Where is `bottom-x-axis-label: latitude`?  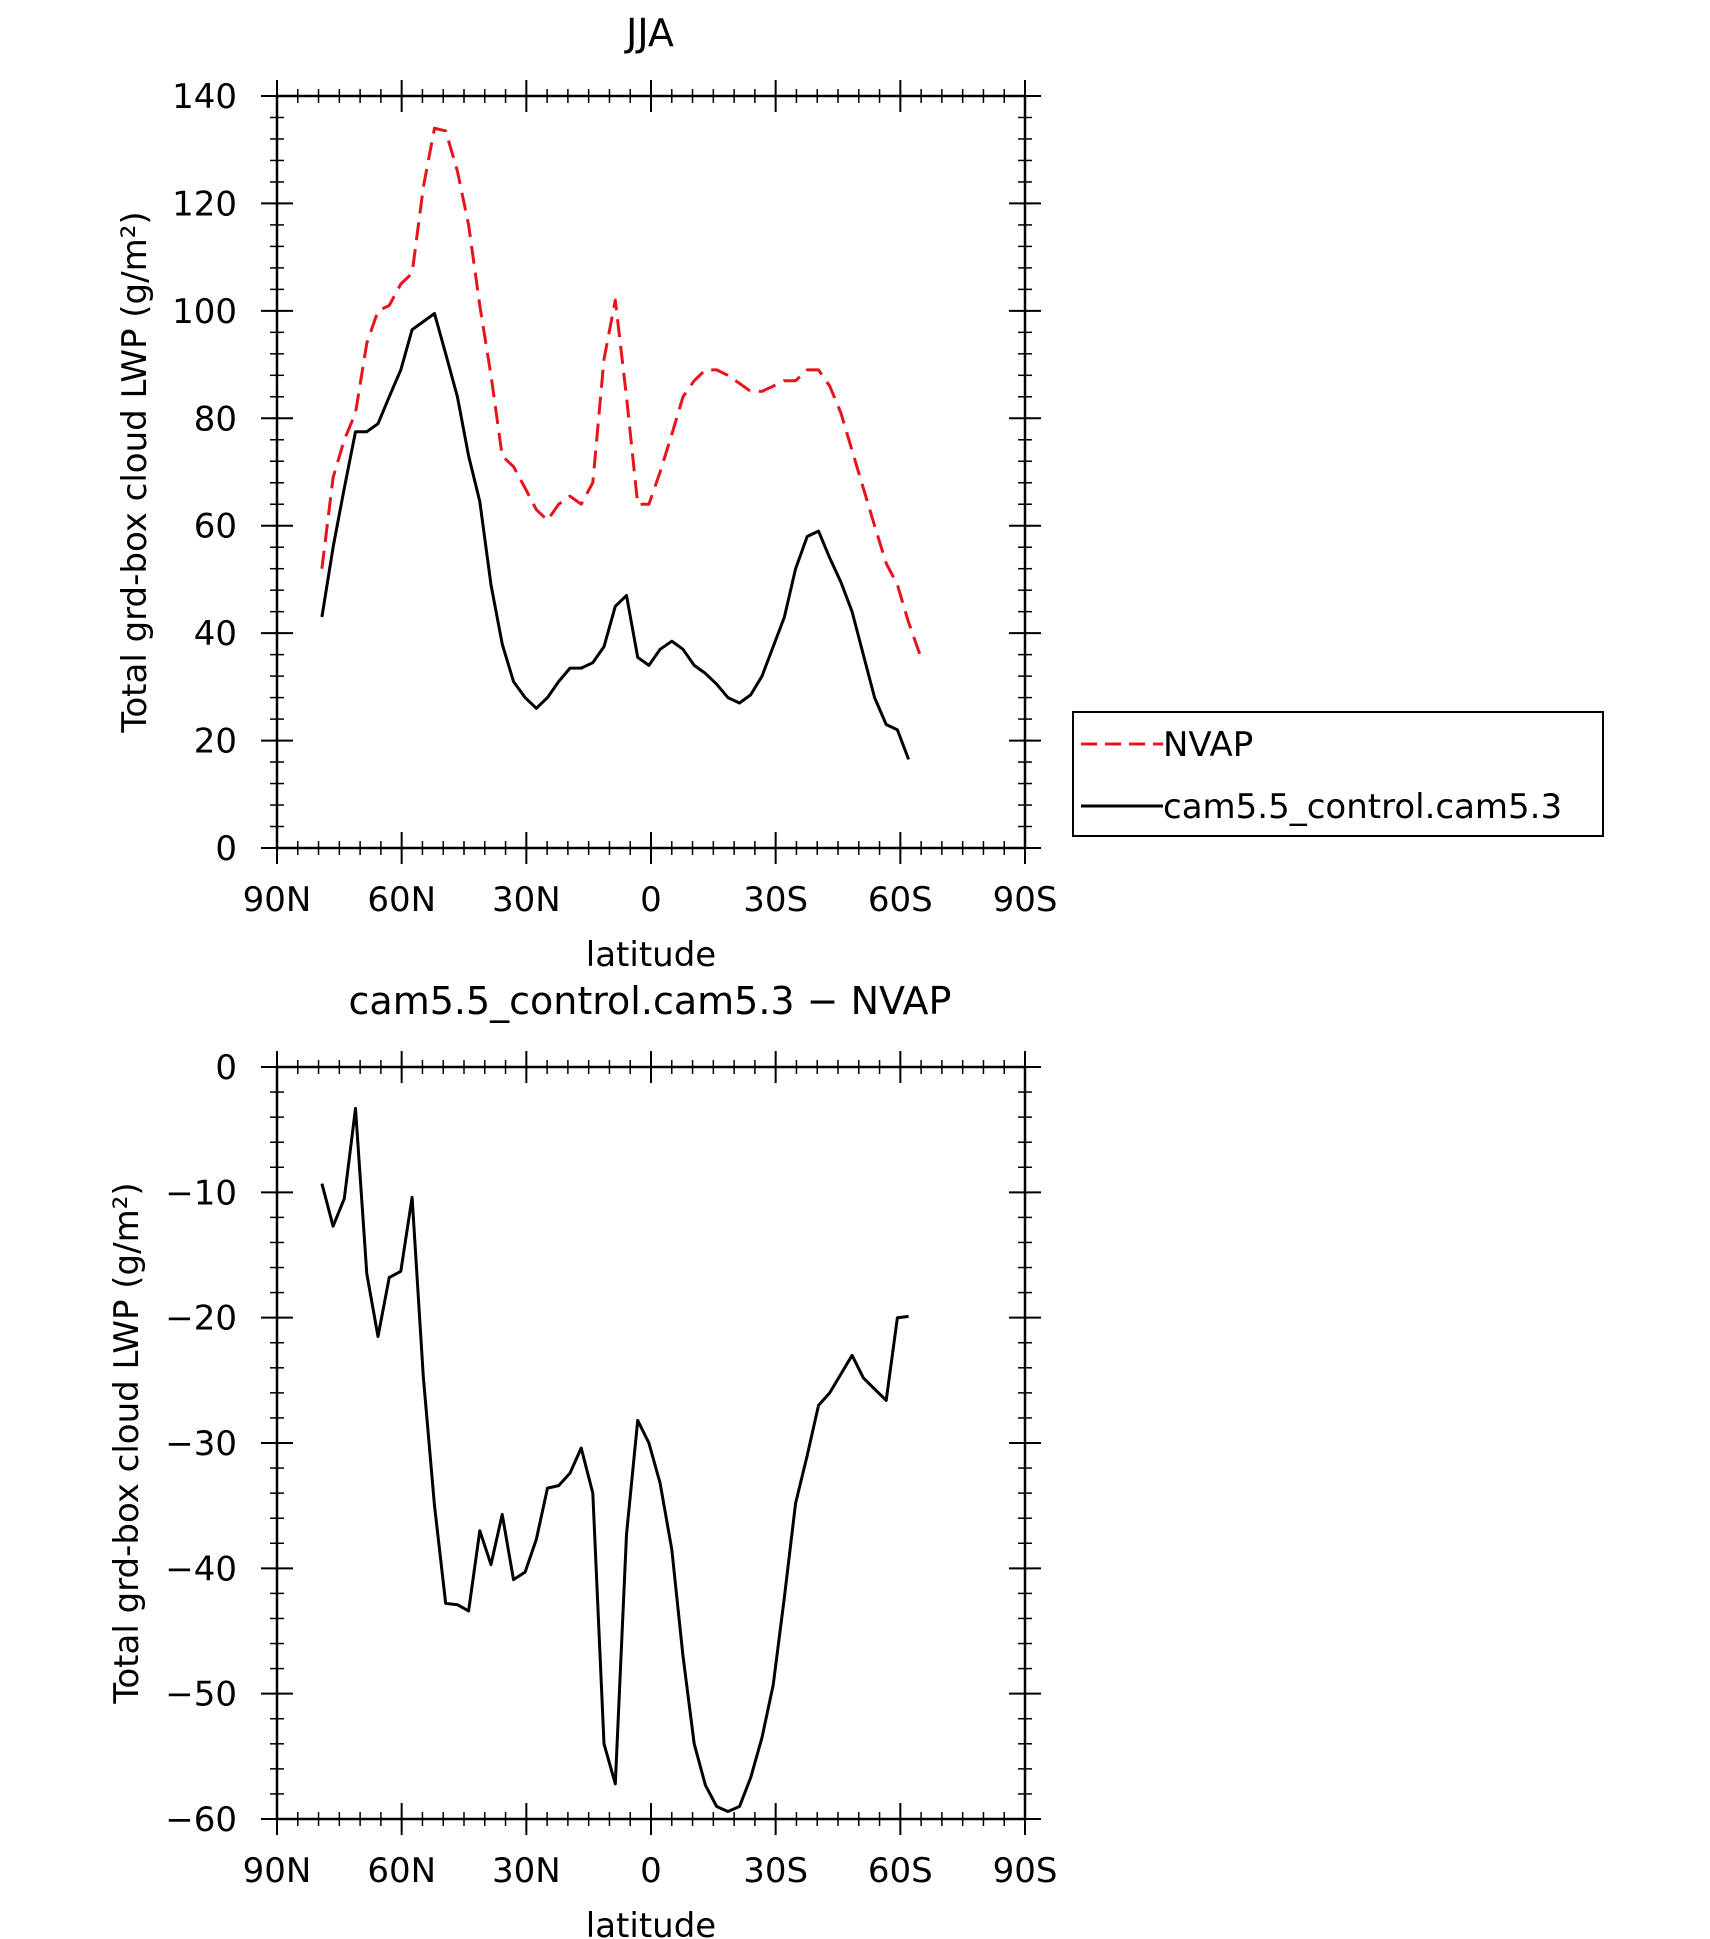
bottom-x-axis-label: latitude is located at coordinates (651, 1922).